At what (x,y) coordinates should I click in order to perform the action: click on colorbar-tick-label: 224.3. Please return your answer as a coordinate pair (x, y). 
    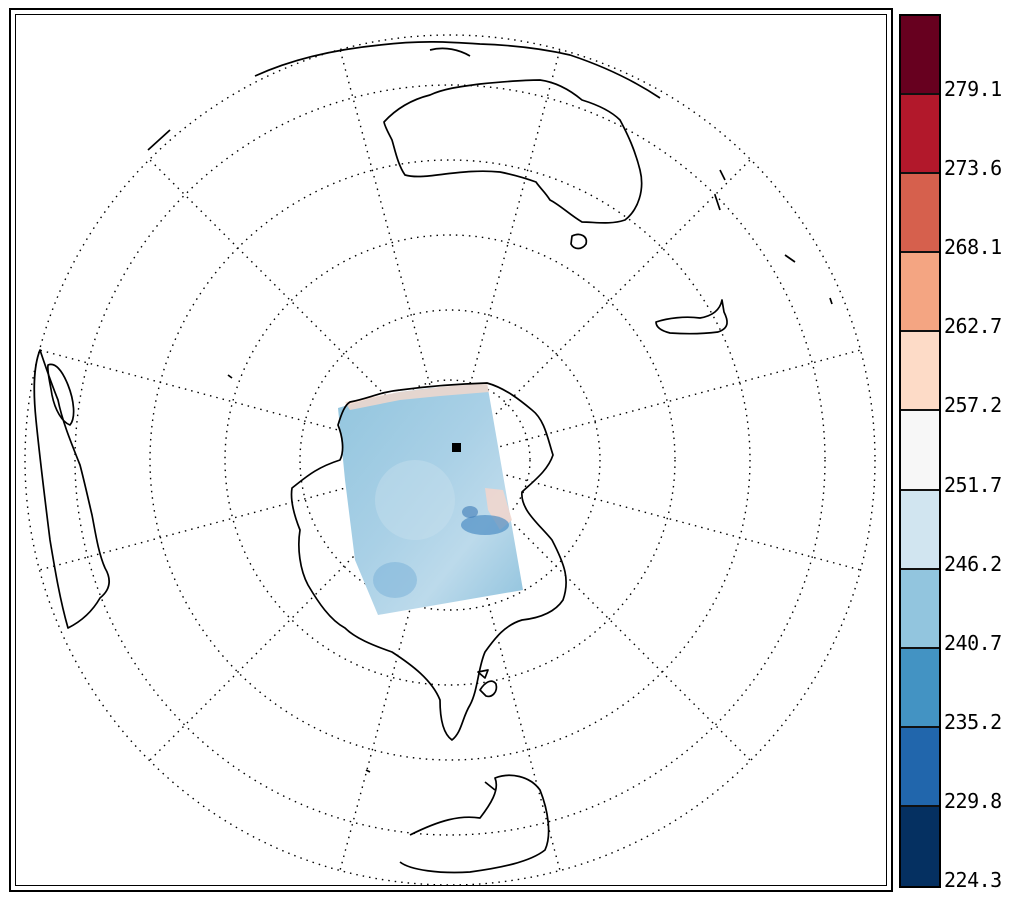
    Looking at the image, I should click on (973, 880).